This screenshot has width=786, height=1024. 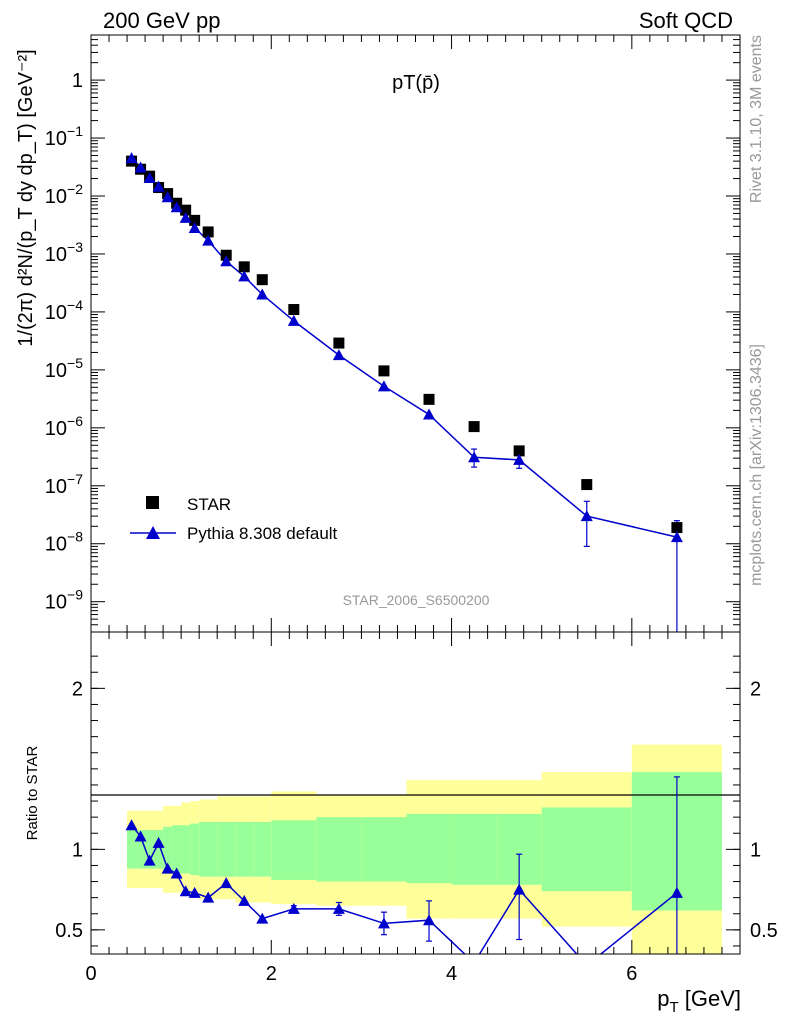 I want to click on x-tick-label: 0, so click(x=90, y=974).